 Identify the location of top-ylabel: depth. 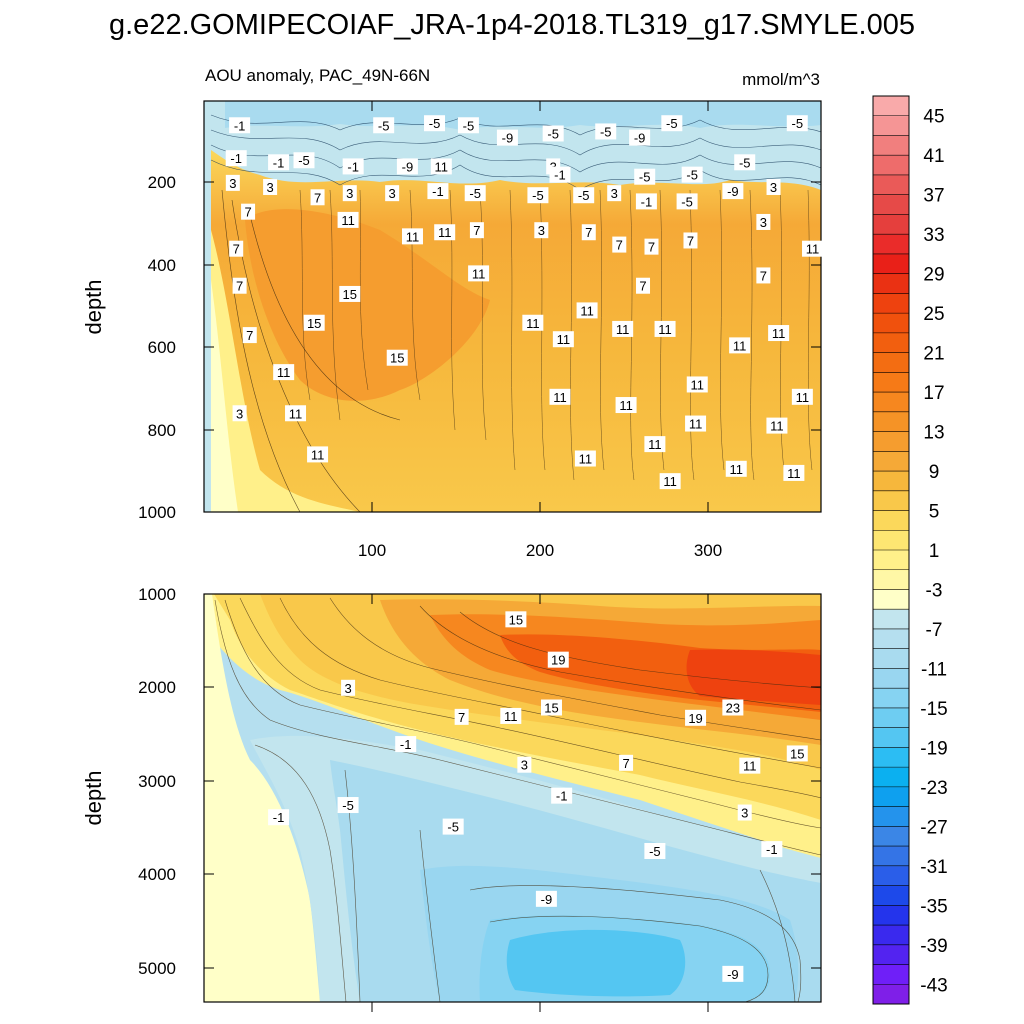
(93, 306).